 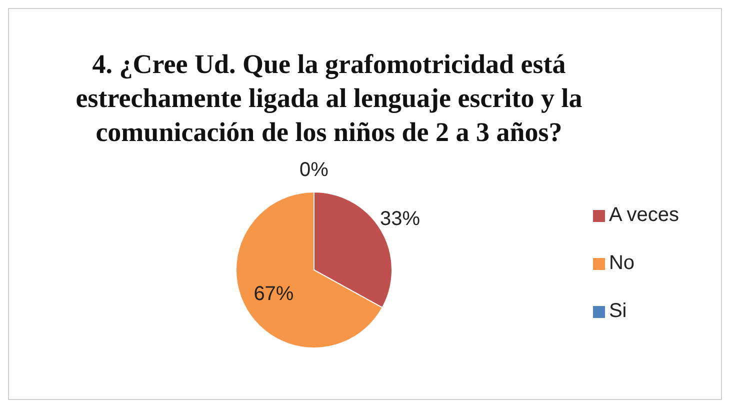 I want to click on text: 0%, so click(x=314, y=170).